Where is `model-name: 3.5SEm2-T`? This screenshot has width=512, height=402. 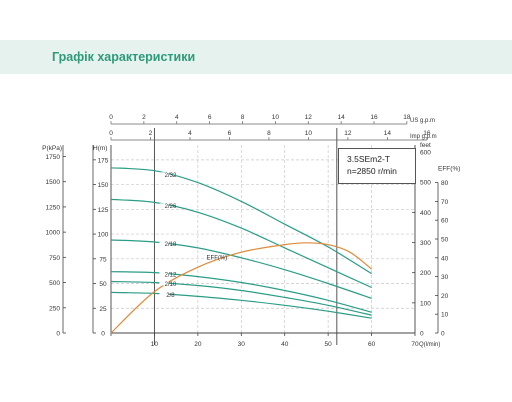
model-name: 3.5SEm2-T is located at coordinates (368, 159).